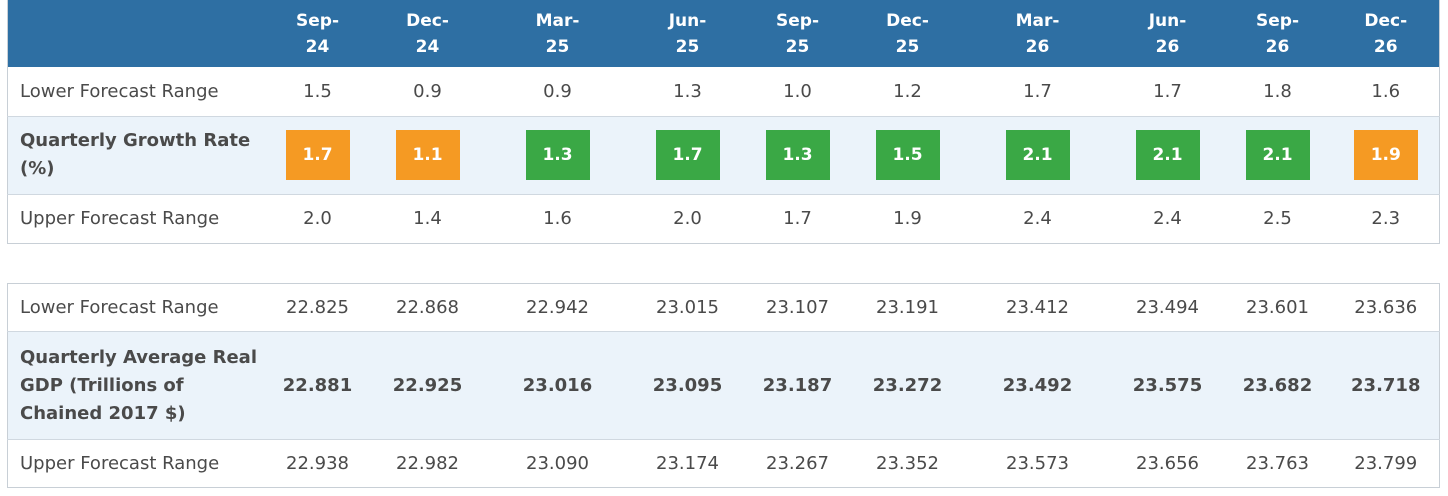  Describe the element at coordinates (427, 92) in the screenshot. I see `lower-range-value: 0.9` at that location.